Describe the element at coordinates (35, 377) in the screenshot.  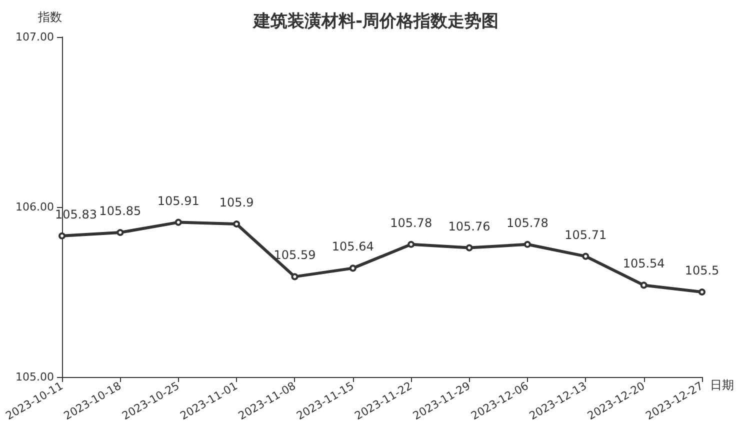
I see `y-tick-label: 105.00` at that location.